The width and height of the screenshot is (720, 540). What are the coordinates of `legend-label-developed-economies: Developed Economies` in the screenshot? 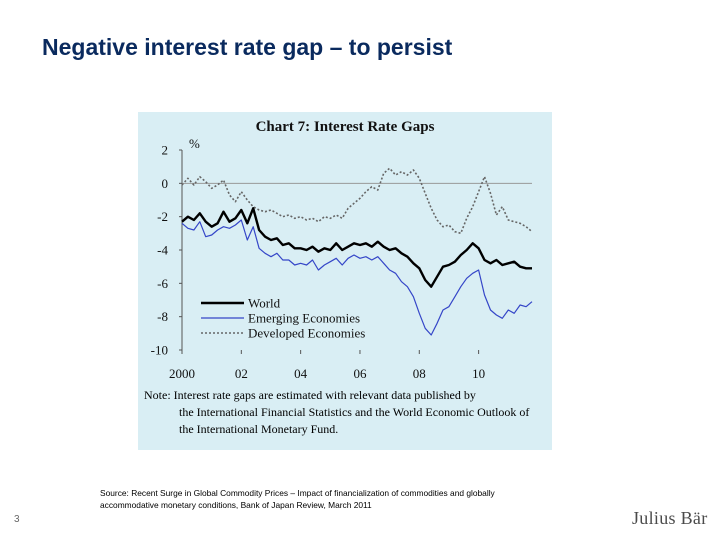 It's located at (306, 333).